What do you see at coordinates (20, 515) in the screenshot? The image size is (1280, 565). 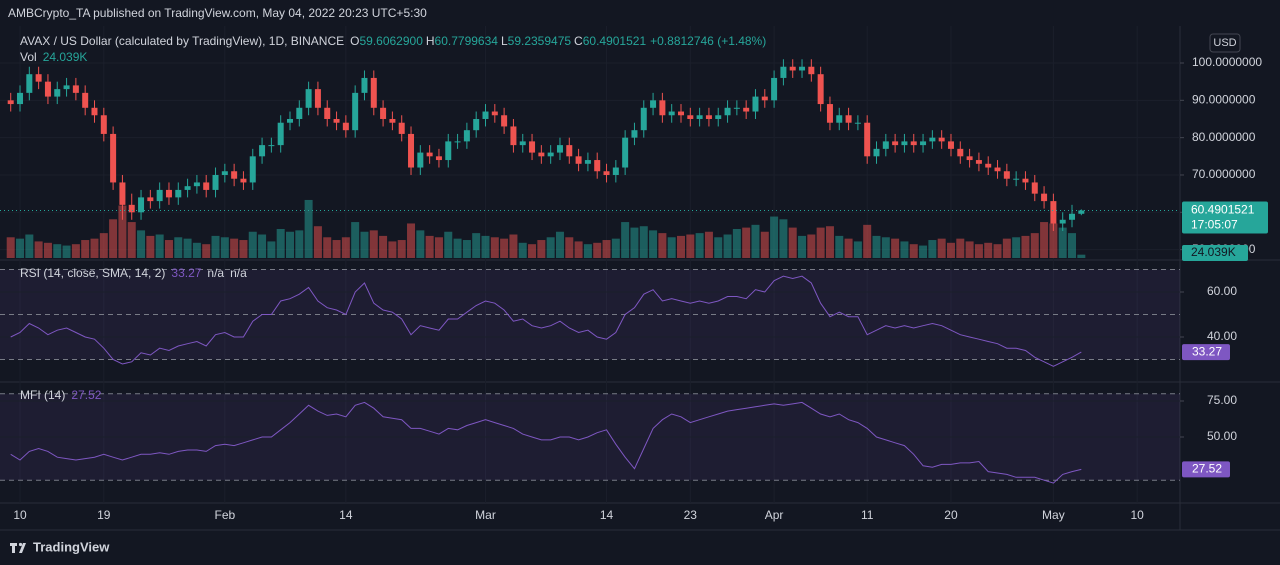 I see `x-tick-label: 10` at bounding box center [20, 515].